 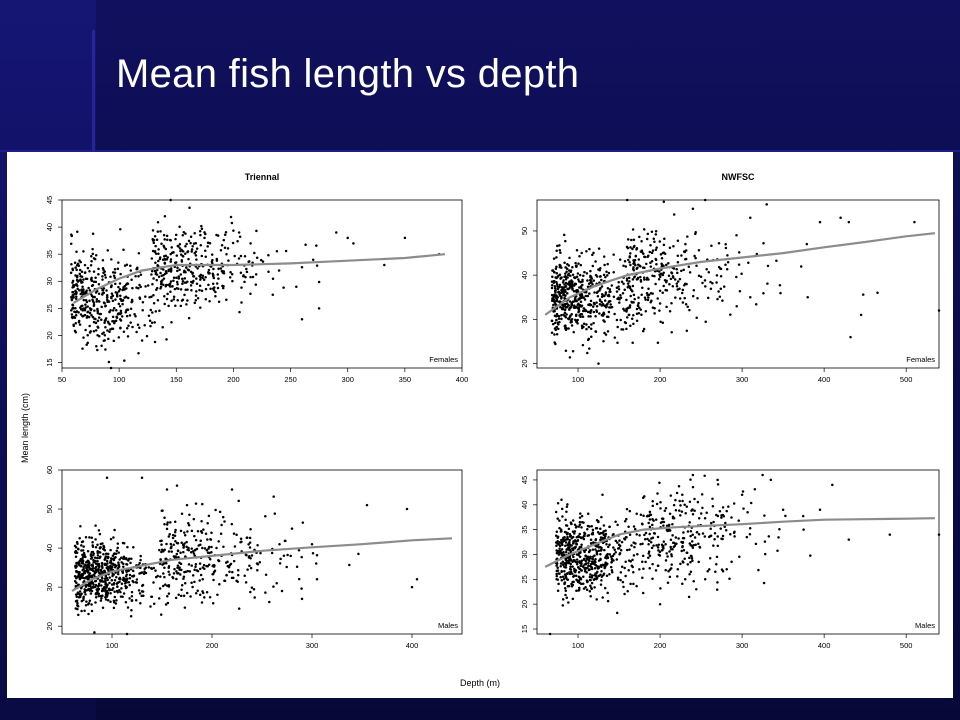 What do you see at coordinates (212, 645) in the screenshot?
I see `x-tick-label: 200` at bounding box center [212, 645].